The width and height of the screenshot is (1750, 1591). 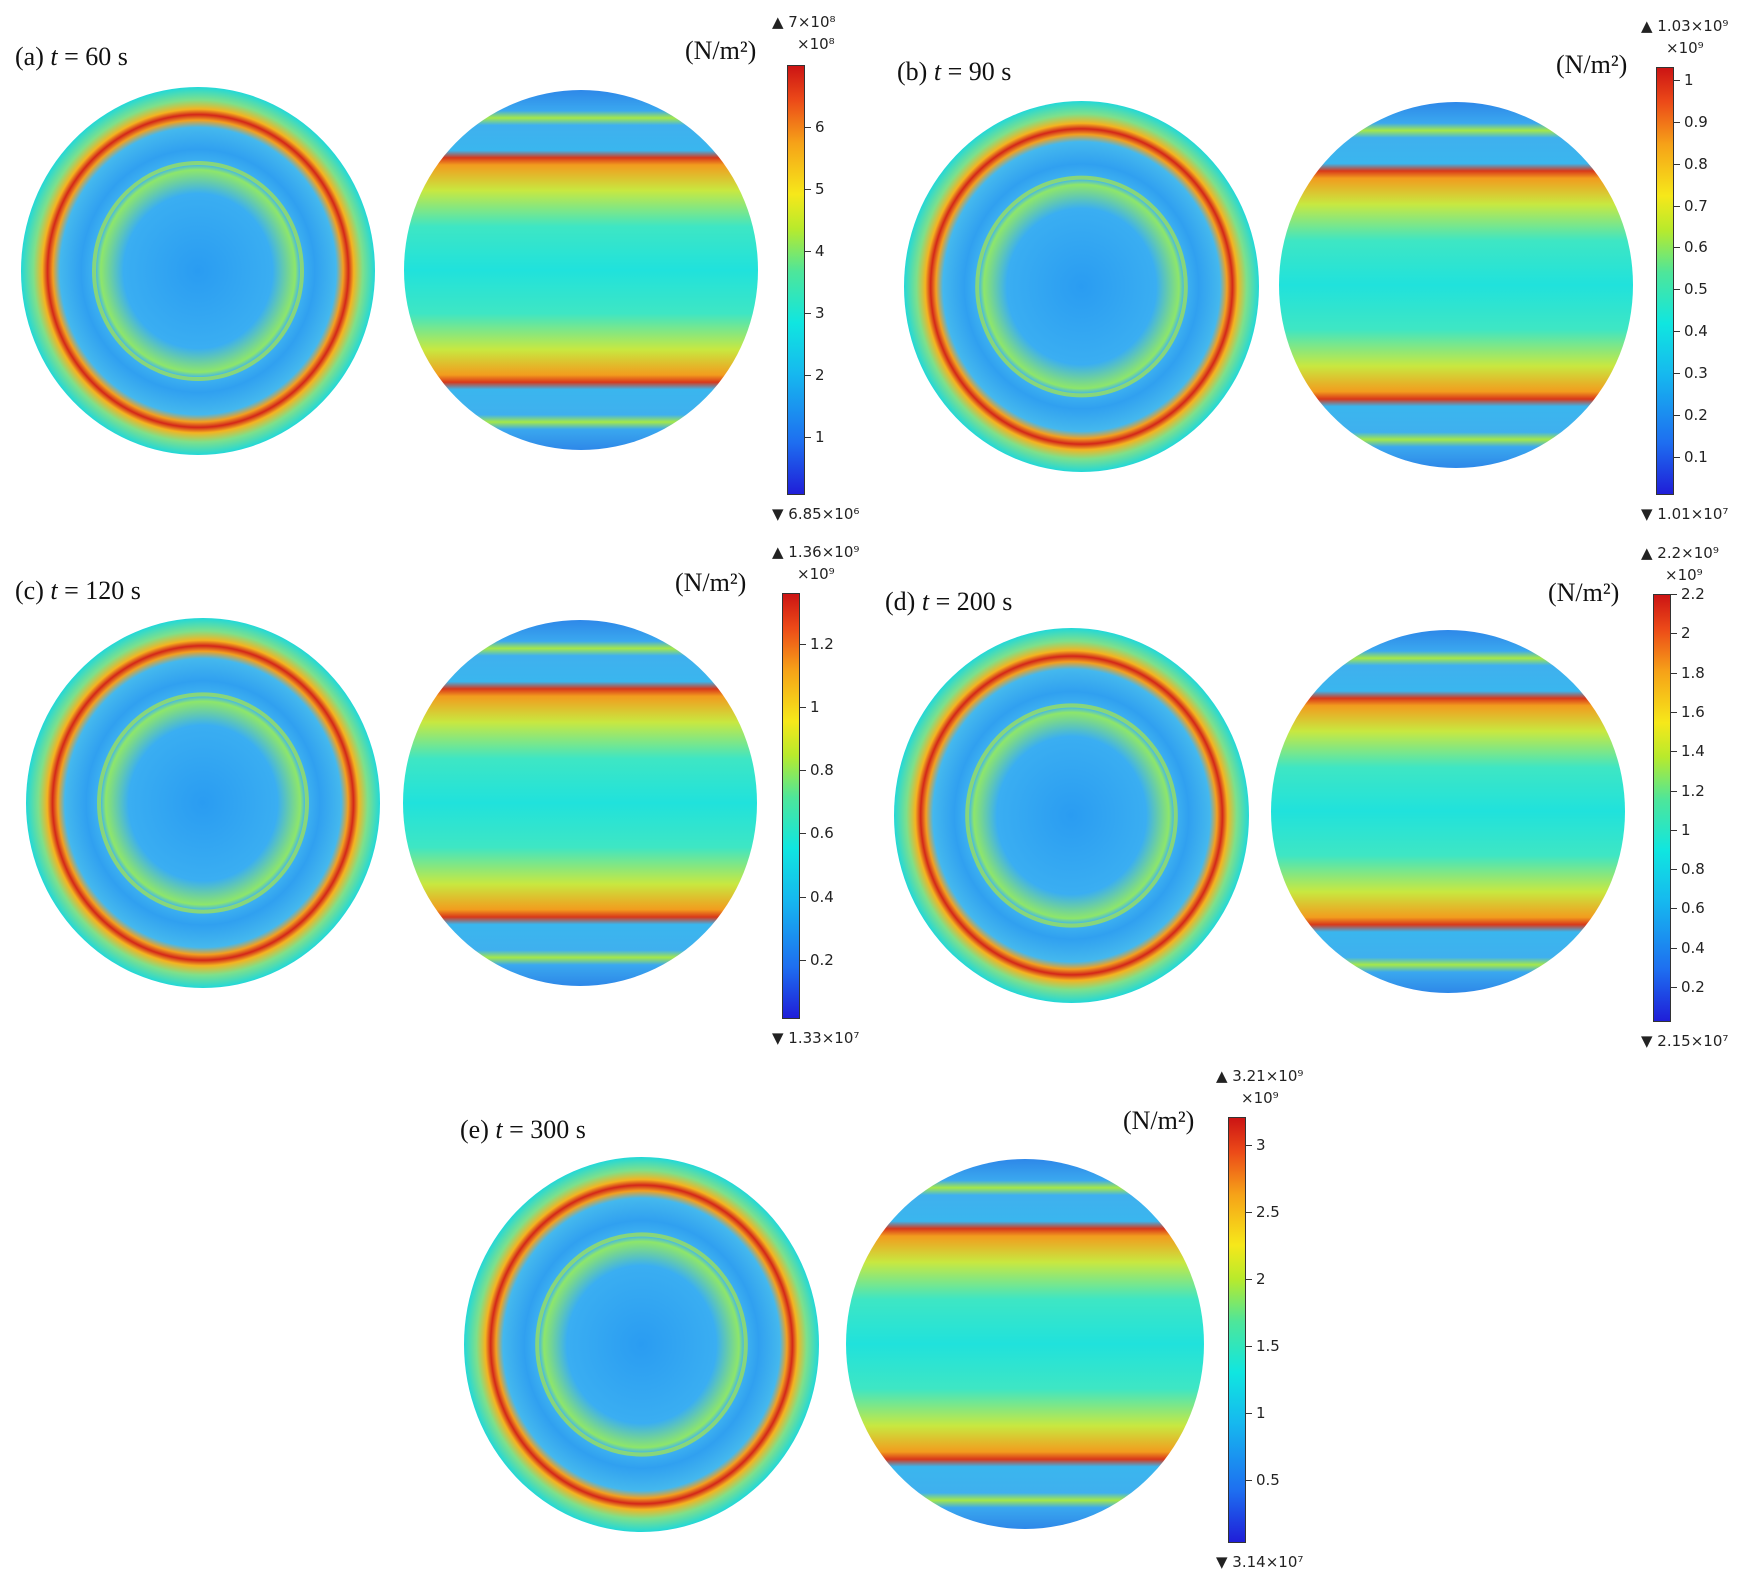 What do you see at coordinates (29, 590) in the screenshot?
I see `panel-c-tag: (c)` at bounding box center [29, 590].